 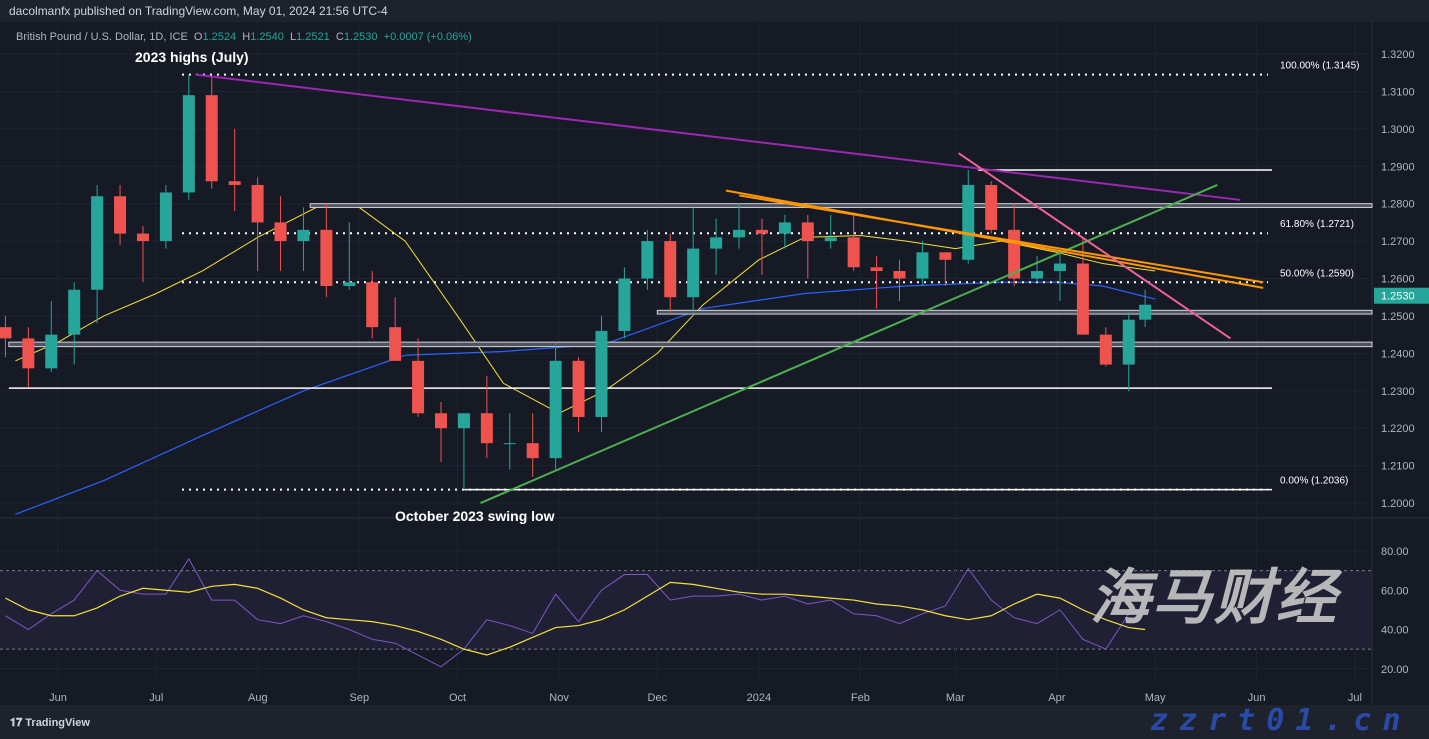 What do you see at coordinates (57, 723) in the screenshot?
I see `tradingview-logo-text: TradingView` at bounding box center [57, 723].